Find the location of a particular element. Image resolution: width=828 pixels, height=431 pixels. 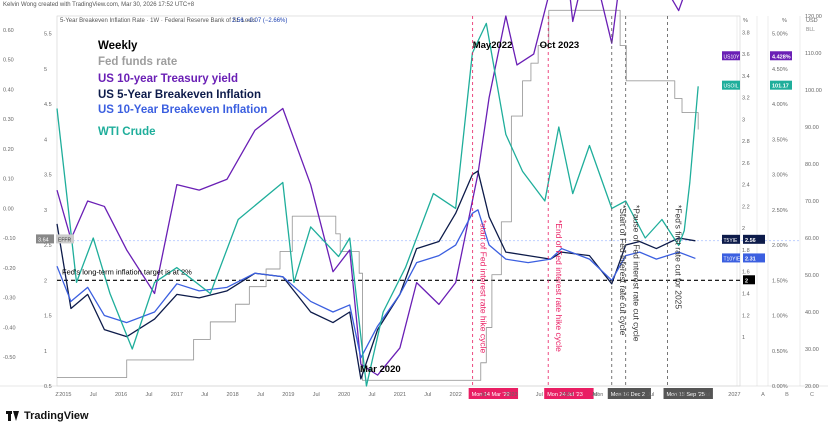

tradingview-logo: TradingView is located at coordinates (47, 416).